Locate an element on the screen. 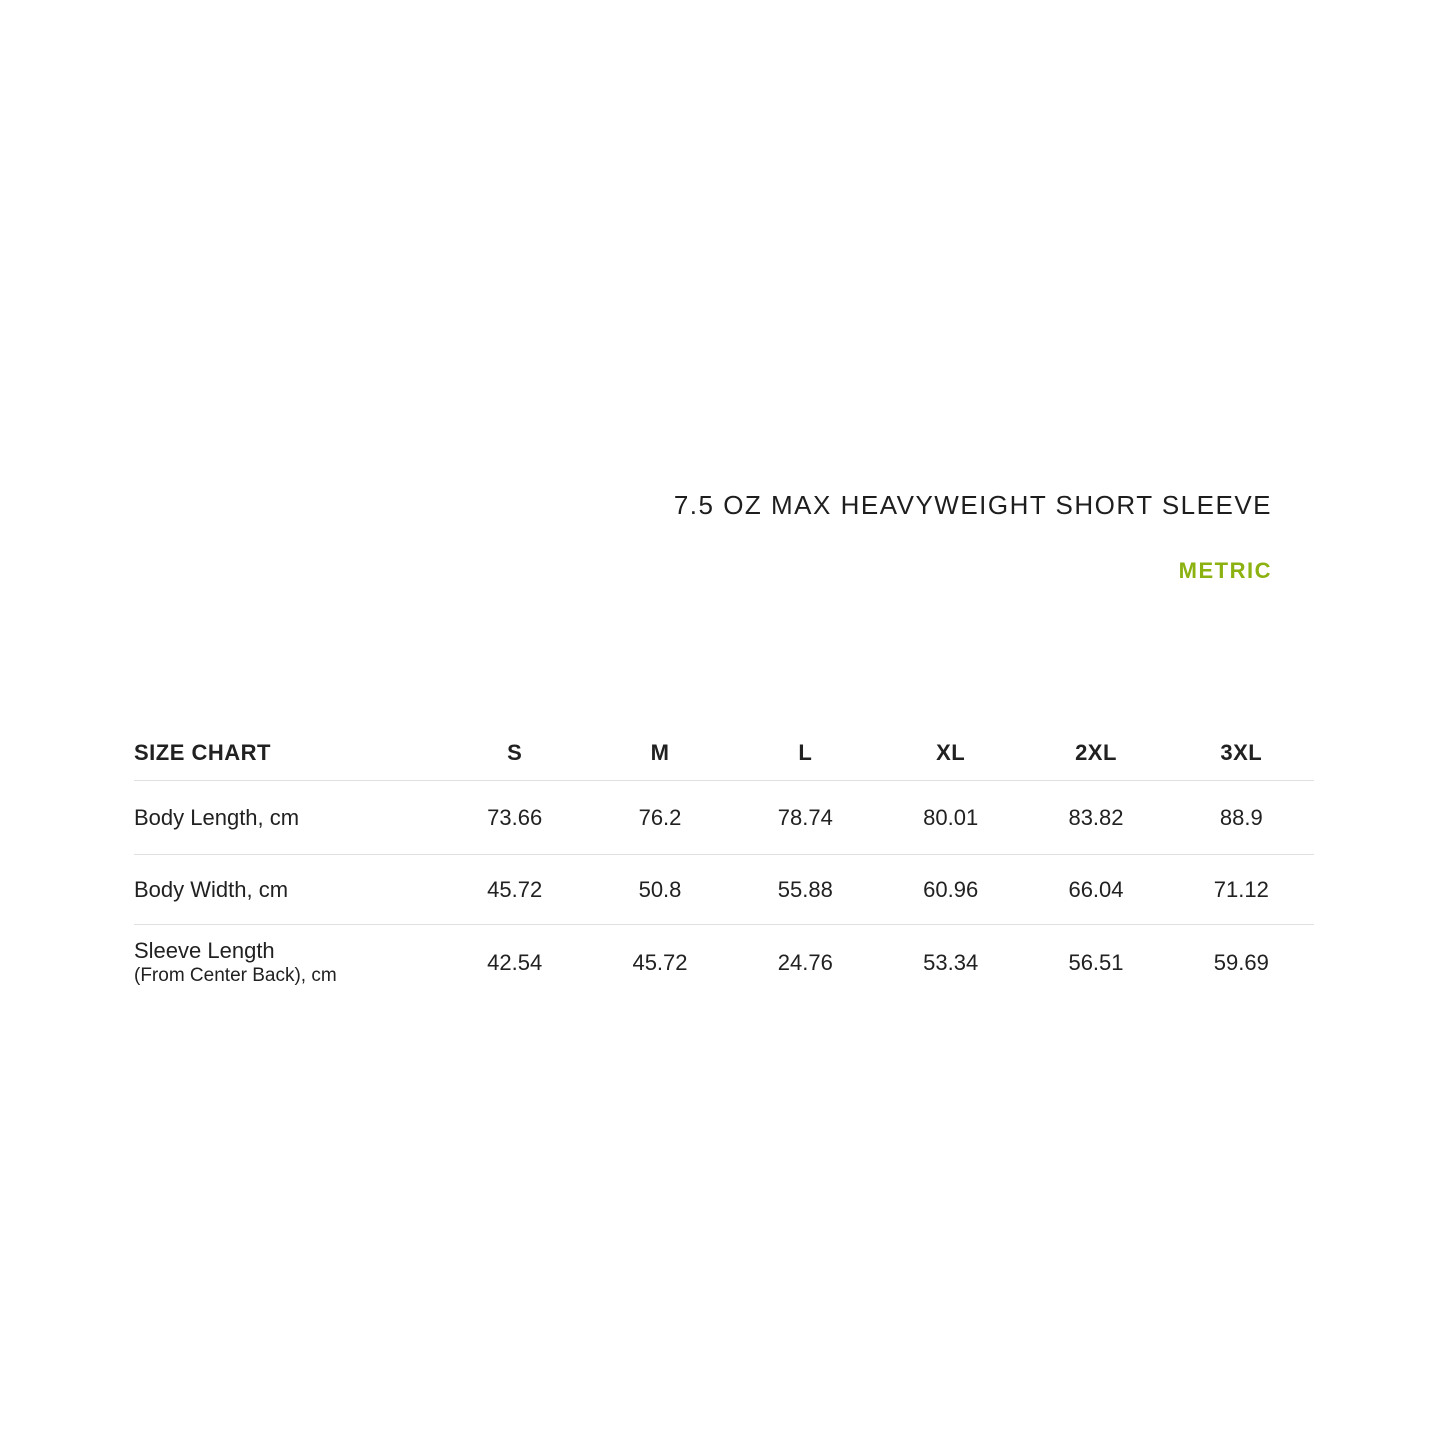 Image resolution: width=1445 pixels, height=1445 pixels. column-header-s: S is located at coordinates (515, 752).